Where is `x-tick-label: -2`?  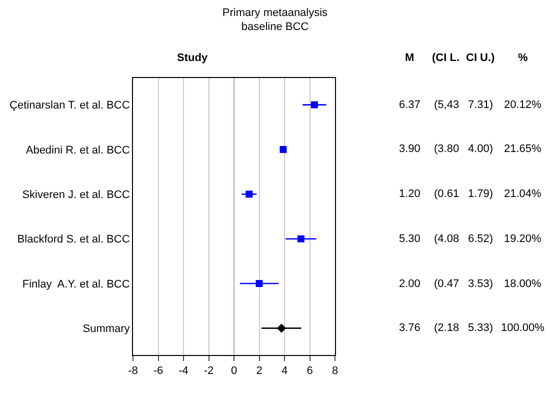 x-tick-label: -2 is located at coordinates (209, 371).